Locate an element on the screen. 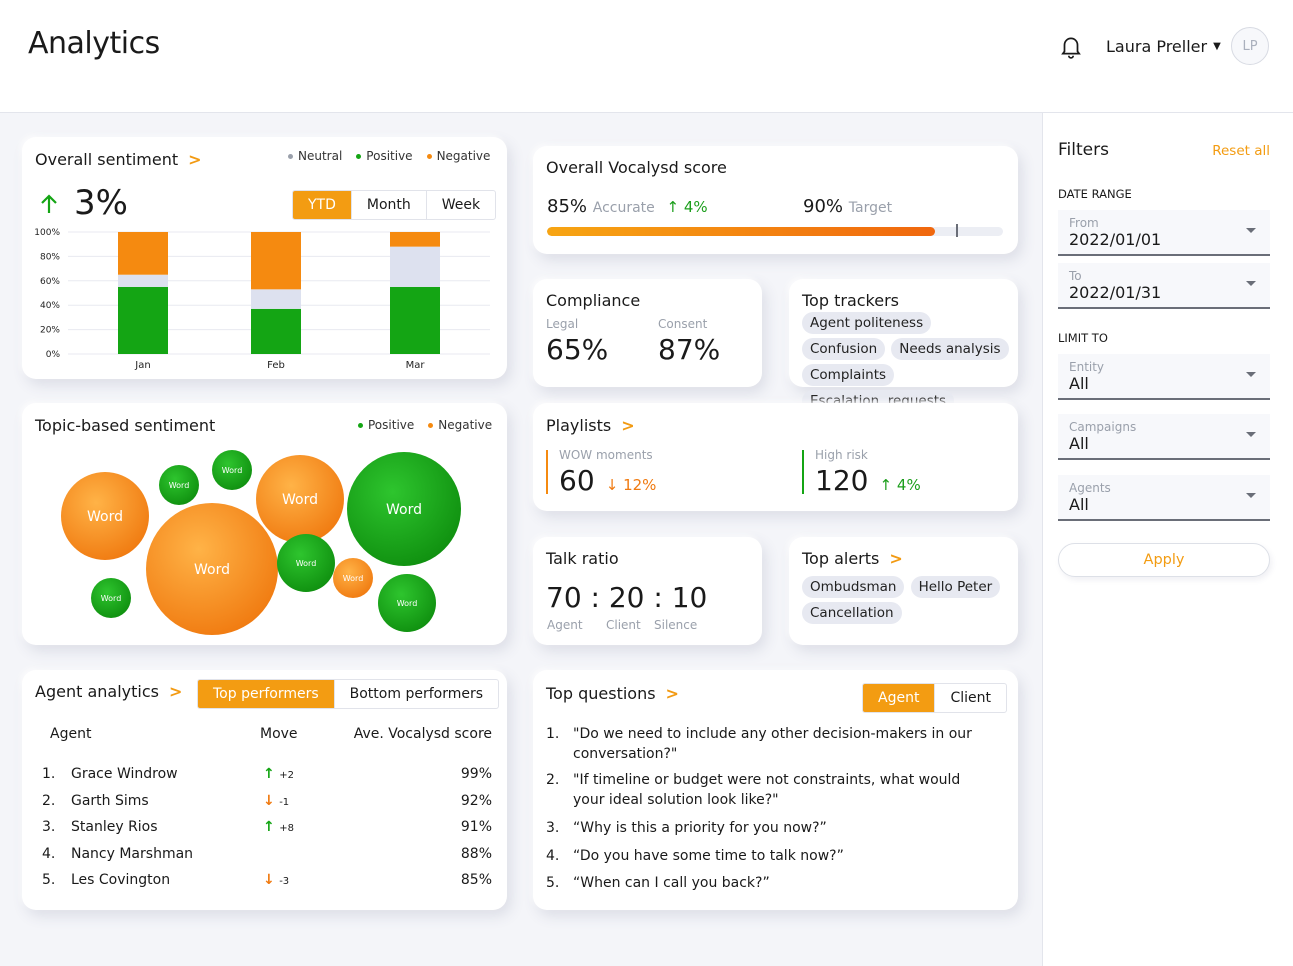 Image resolution: width=1293 pixels, height=966 pixels. table-row: 1. Grace Windrow ↑ +2 99% is located at coordinates (267, 777).